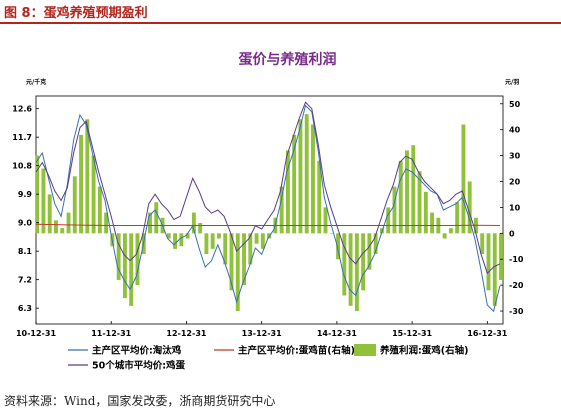 The width and height of the screenshot is (561, 414). What do you see at coordinates (516, 285) in the screenshot?
I see `right-tick-label: -20` at bounding box center [516, 285].